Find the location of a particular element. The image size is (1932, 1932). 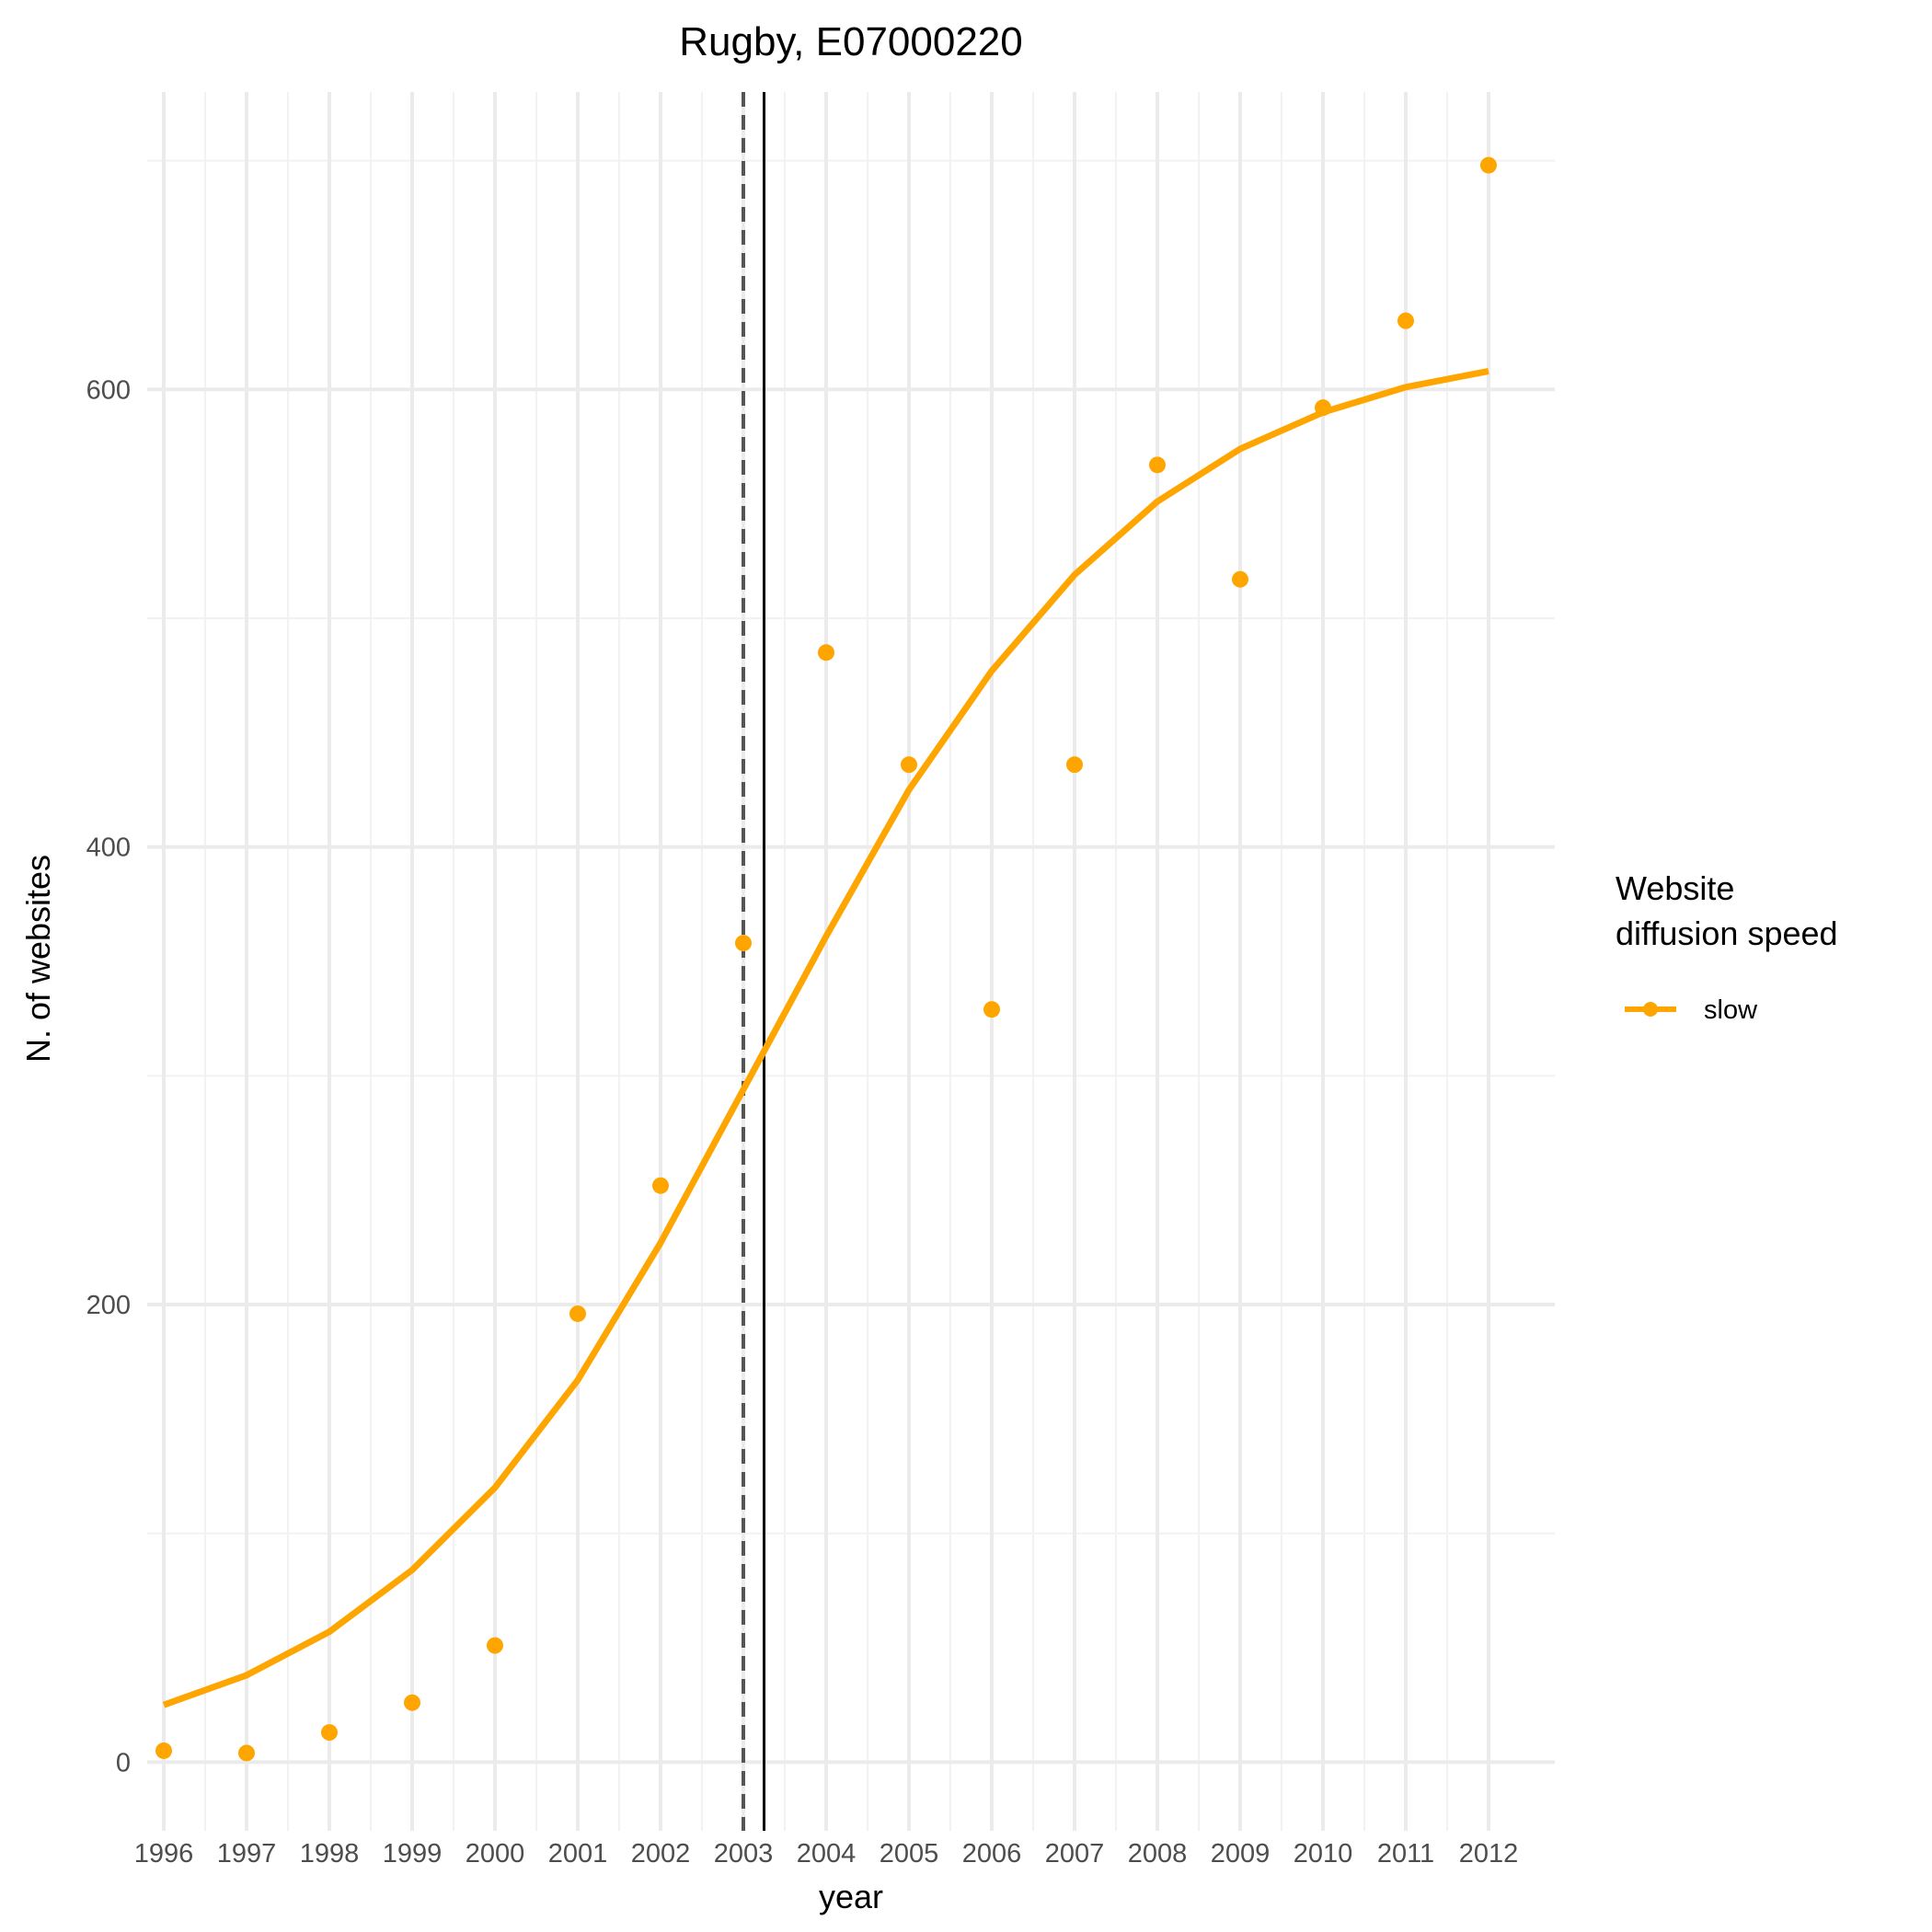

x-tick-label: 1997 is located at coordinates (247, 1854).